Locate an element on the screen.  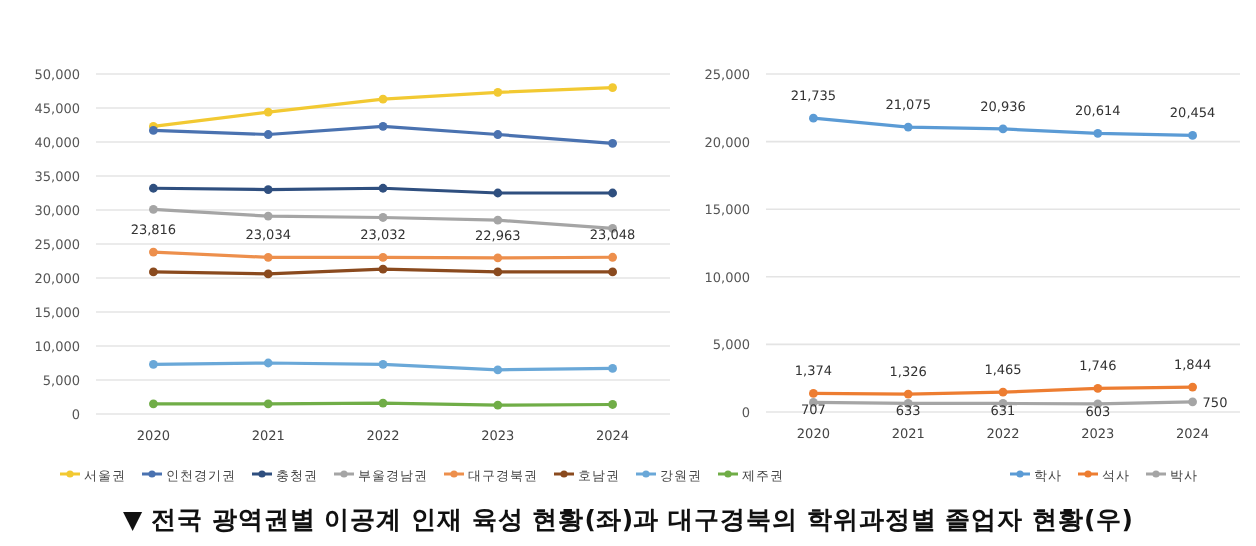
text: ▼ 전국 광역권별 이공계 인재 육성 현황(좌)과 대구경북의 학위과정별 졸업자 현황(우) is located at coordinates (628, 519).